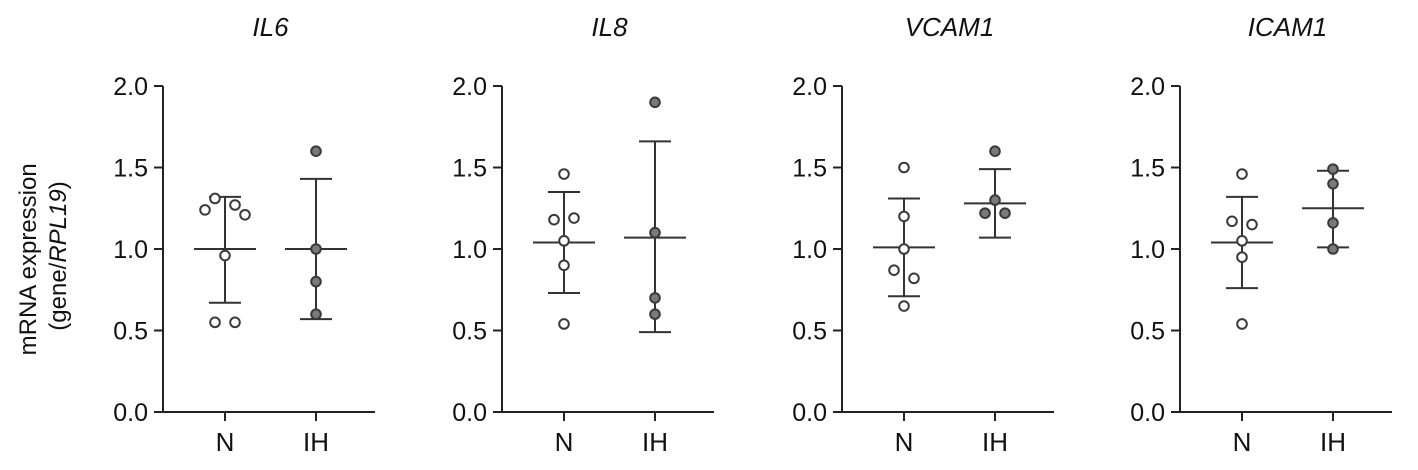 The height and width of the screenshot is (470, 1418). Describe the element at coordinates (58, 296) in the screenshot. I see `y-axis-label-prefix: (gene/` at that location.